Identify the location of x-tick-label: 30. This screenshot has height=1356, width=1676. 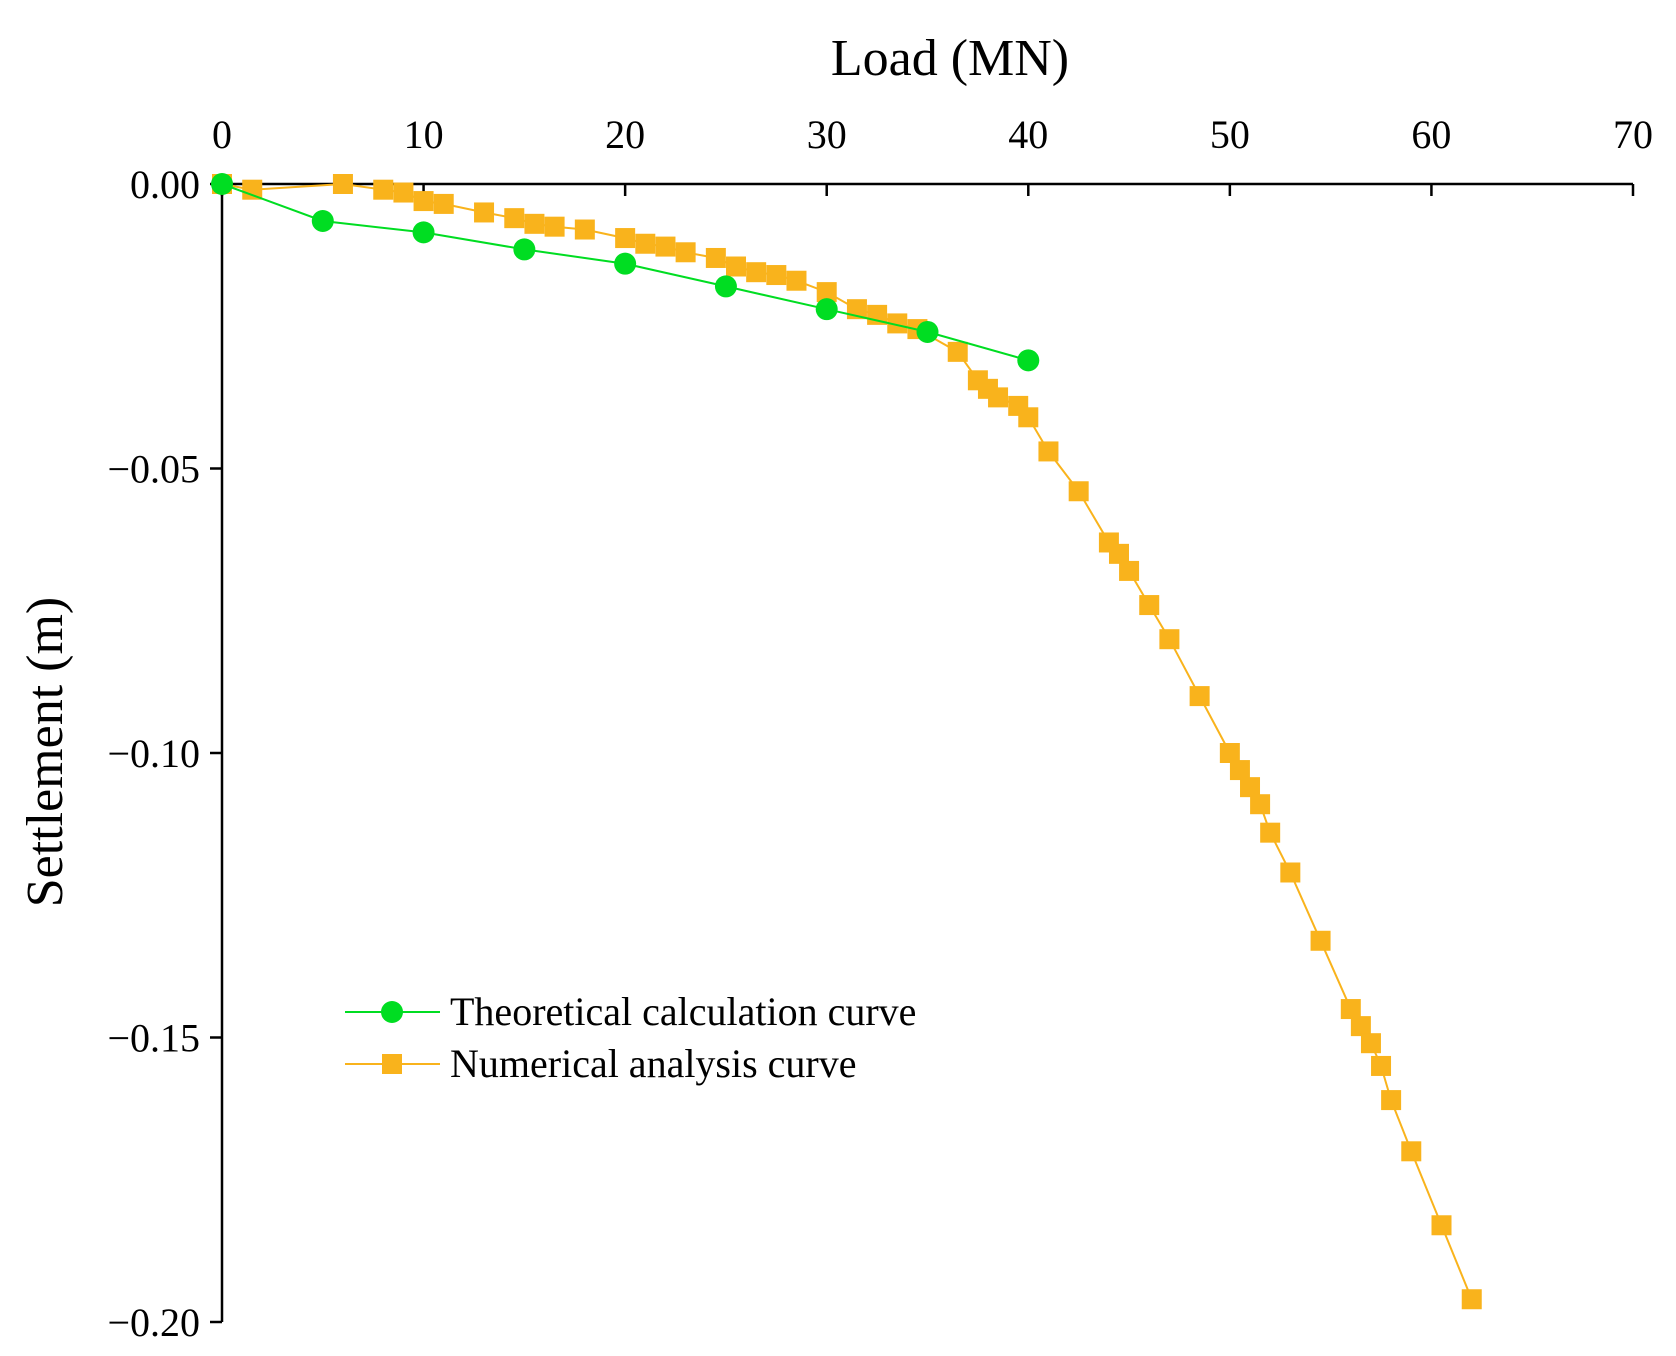
(827, 134).